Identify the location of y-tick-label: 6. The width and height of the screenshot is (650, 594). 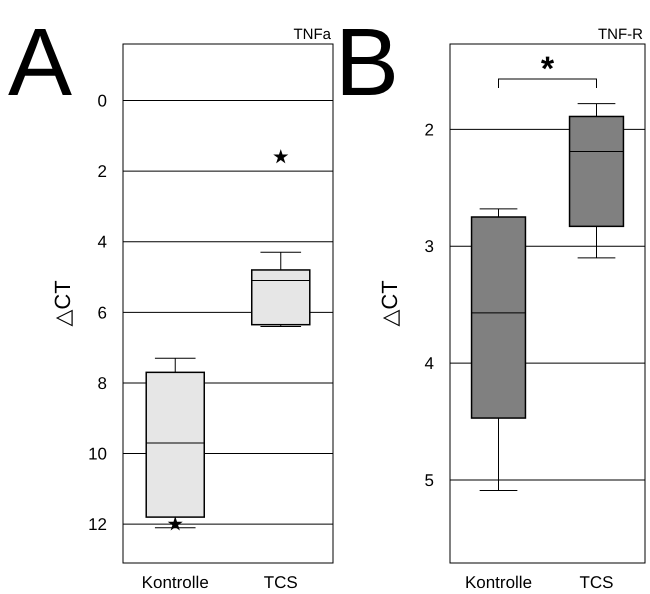
(102, 312).